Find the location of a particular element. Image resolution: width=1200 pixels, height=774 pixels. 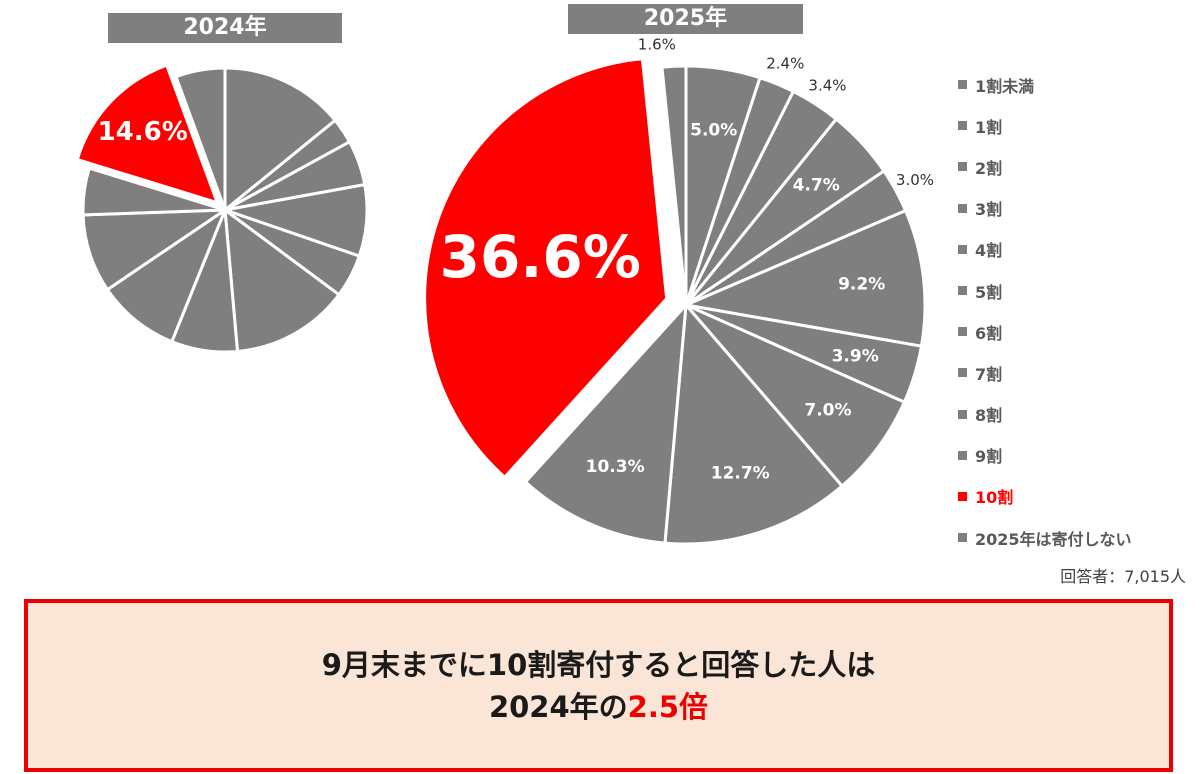

legend-item: 8割 is located at coordinates (1045, 414).